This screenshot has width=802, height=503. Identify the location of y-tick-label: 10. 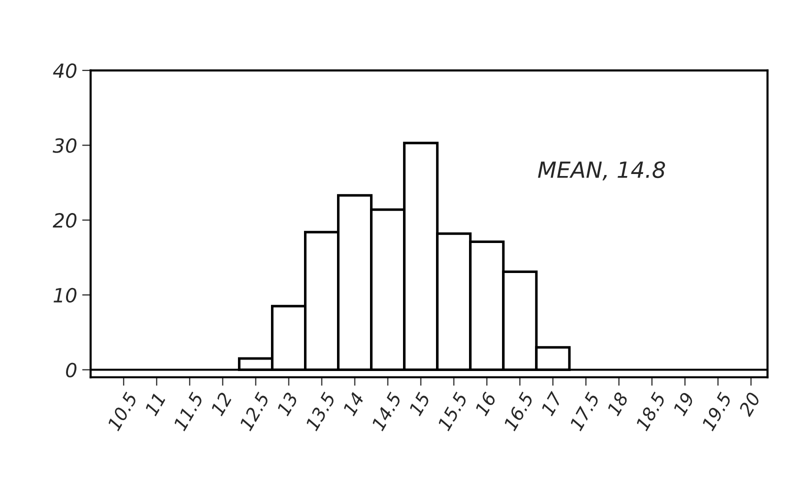
(65, 295).